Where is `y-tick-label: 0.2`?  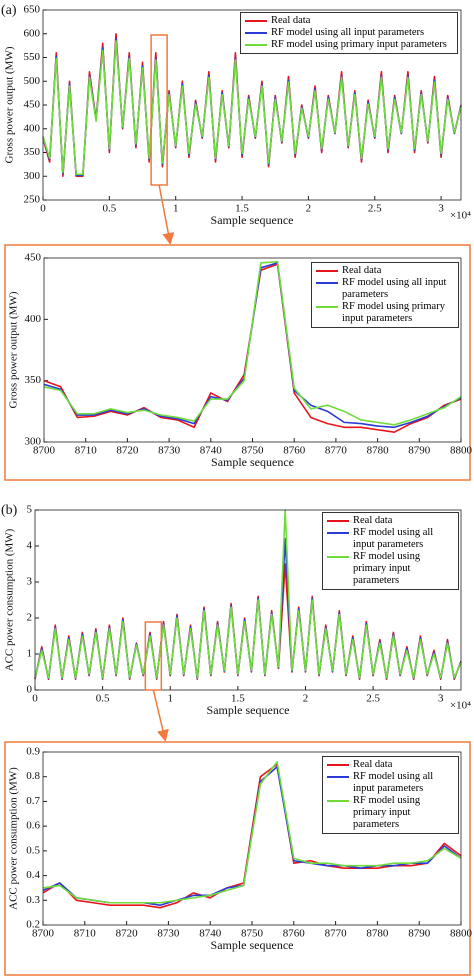 y-tick-label: 0.2 is located at coordinates (33, 925).